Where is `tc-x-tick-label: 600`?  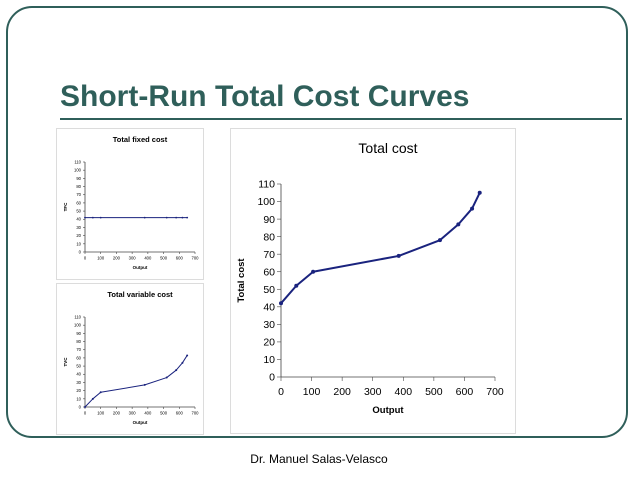
tc-x-tick-label: 600 is located at coordinates (465, 392).